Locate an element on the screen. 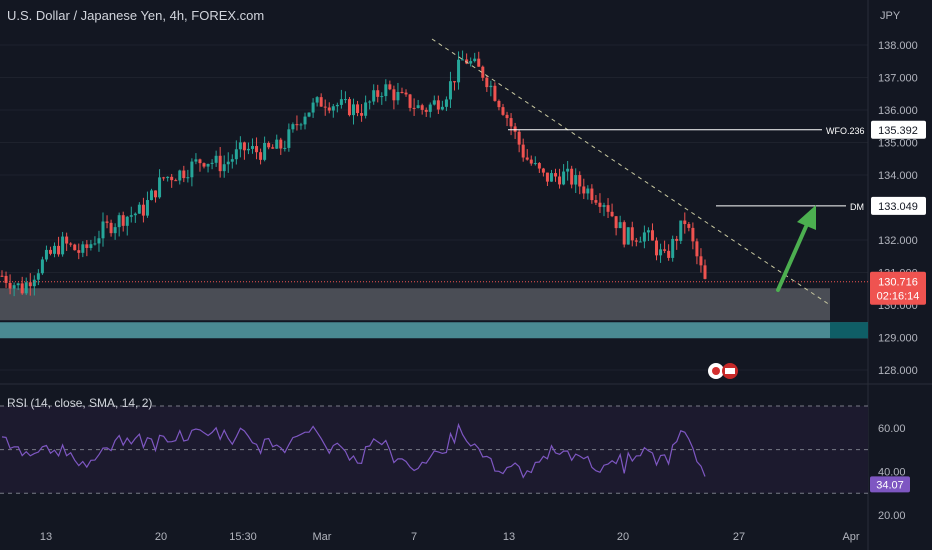 This screenshot has height=550, width=932. rsi-tick: 20.00 is located at coordinates (892, 516).